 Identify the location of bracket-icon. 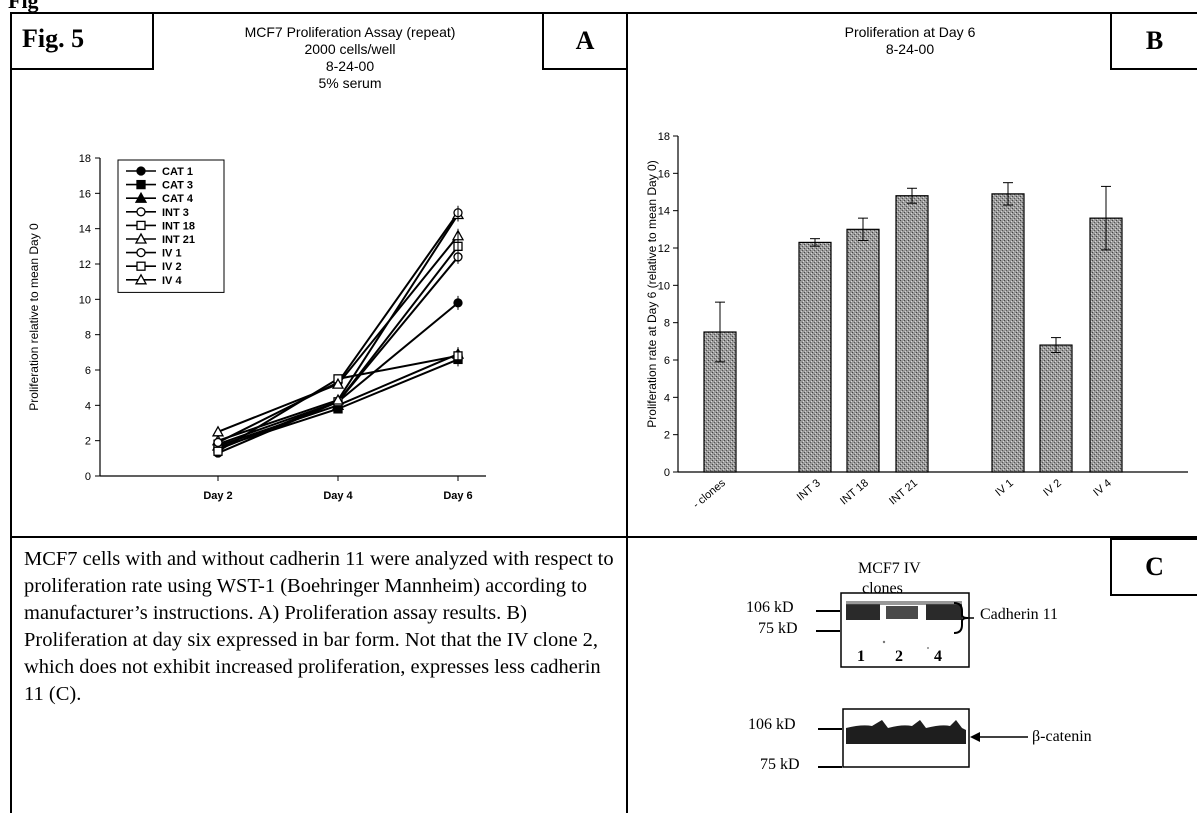
(963, 618).